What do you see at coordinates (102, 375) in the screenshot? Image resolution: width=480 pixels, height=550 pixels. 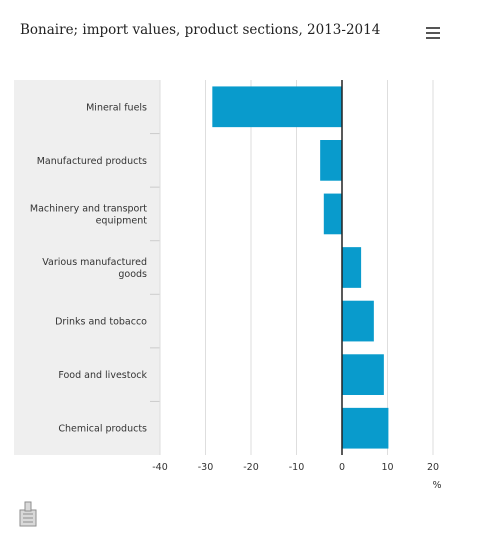 I see `category-label: Food and livestock` at bounding box center [102, 375].